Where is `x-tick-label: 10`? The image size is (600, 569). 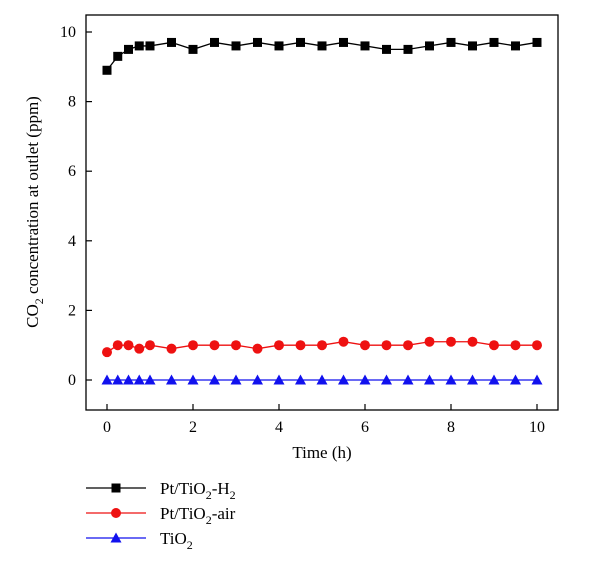 x-tick-label: 10 is located at coordinates (537, 427).